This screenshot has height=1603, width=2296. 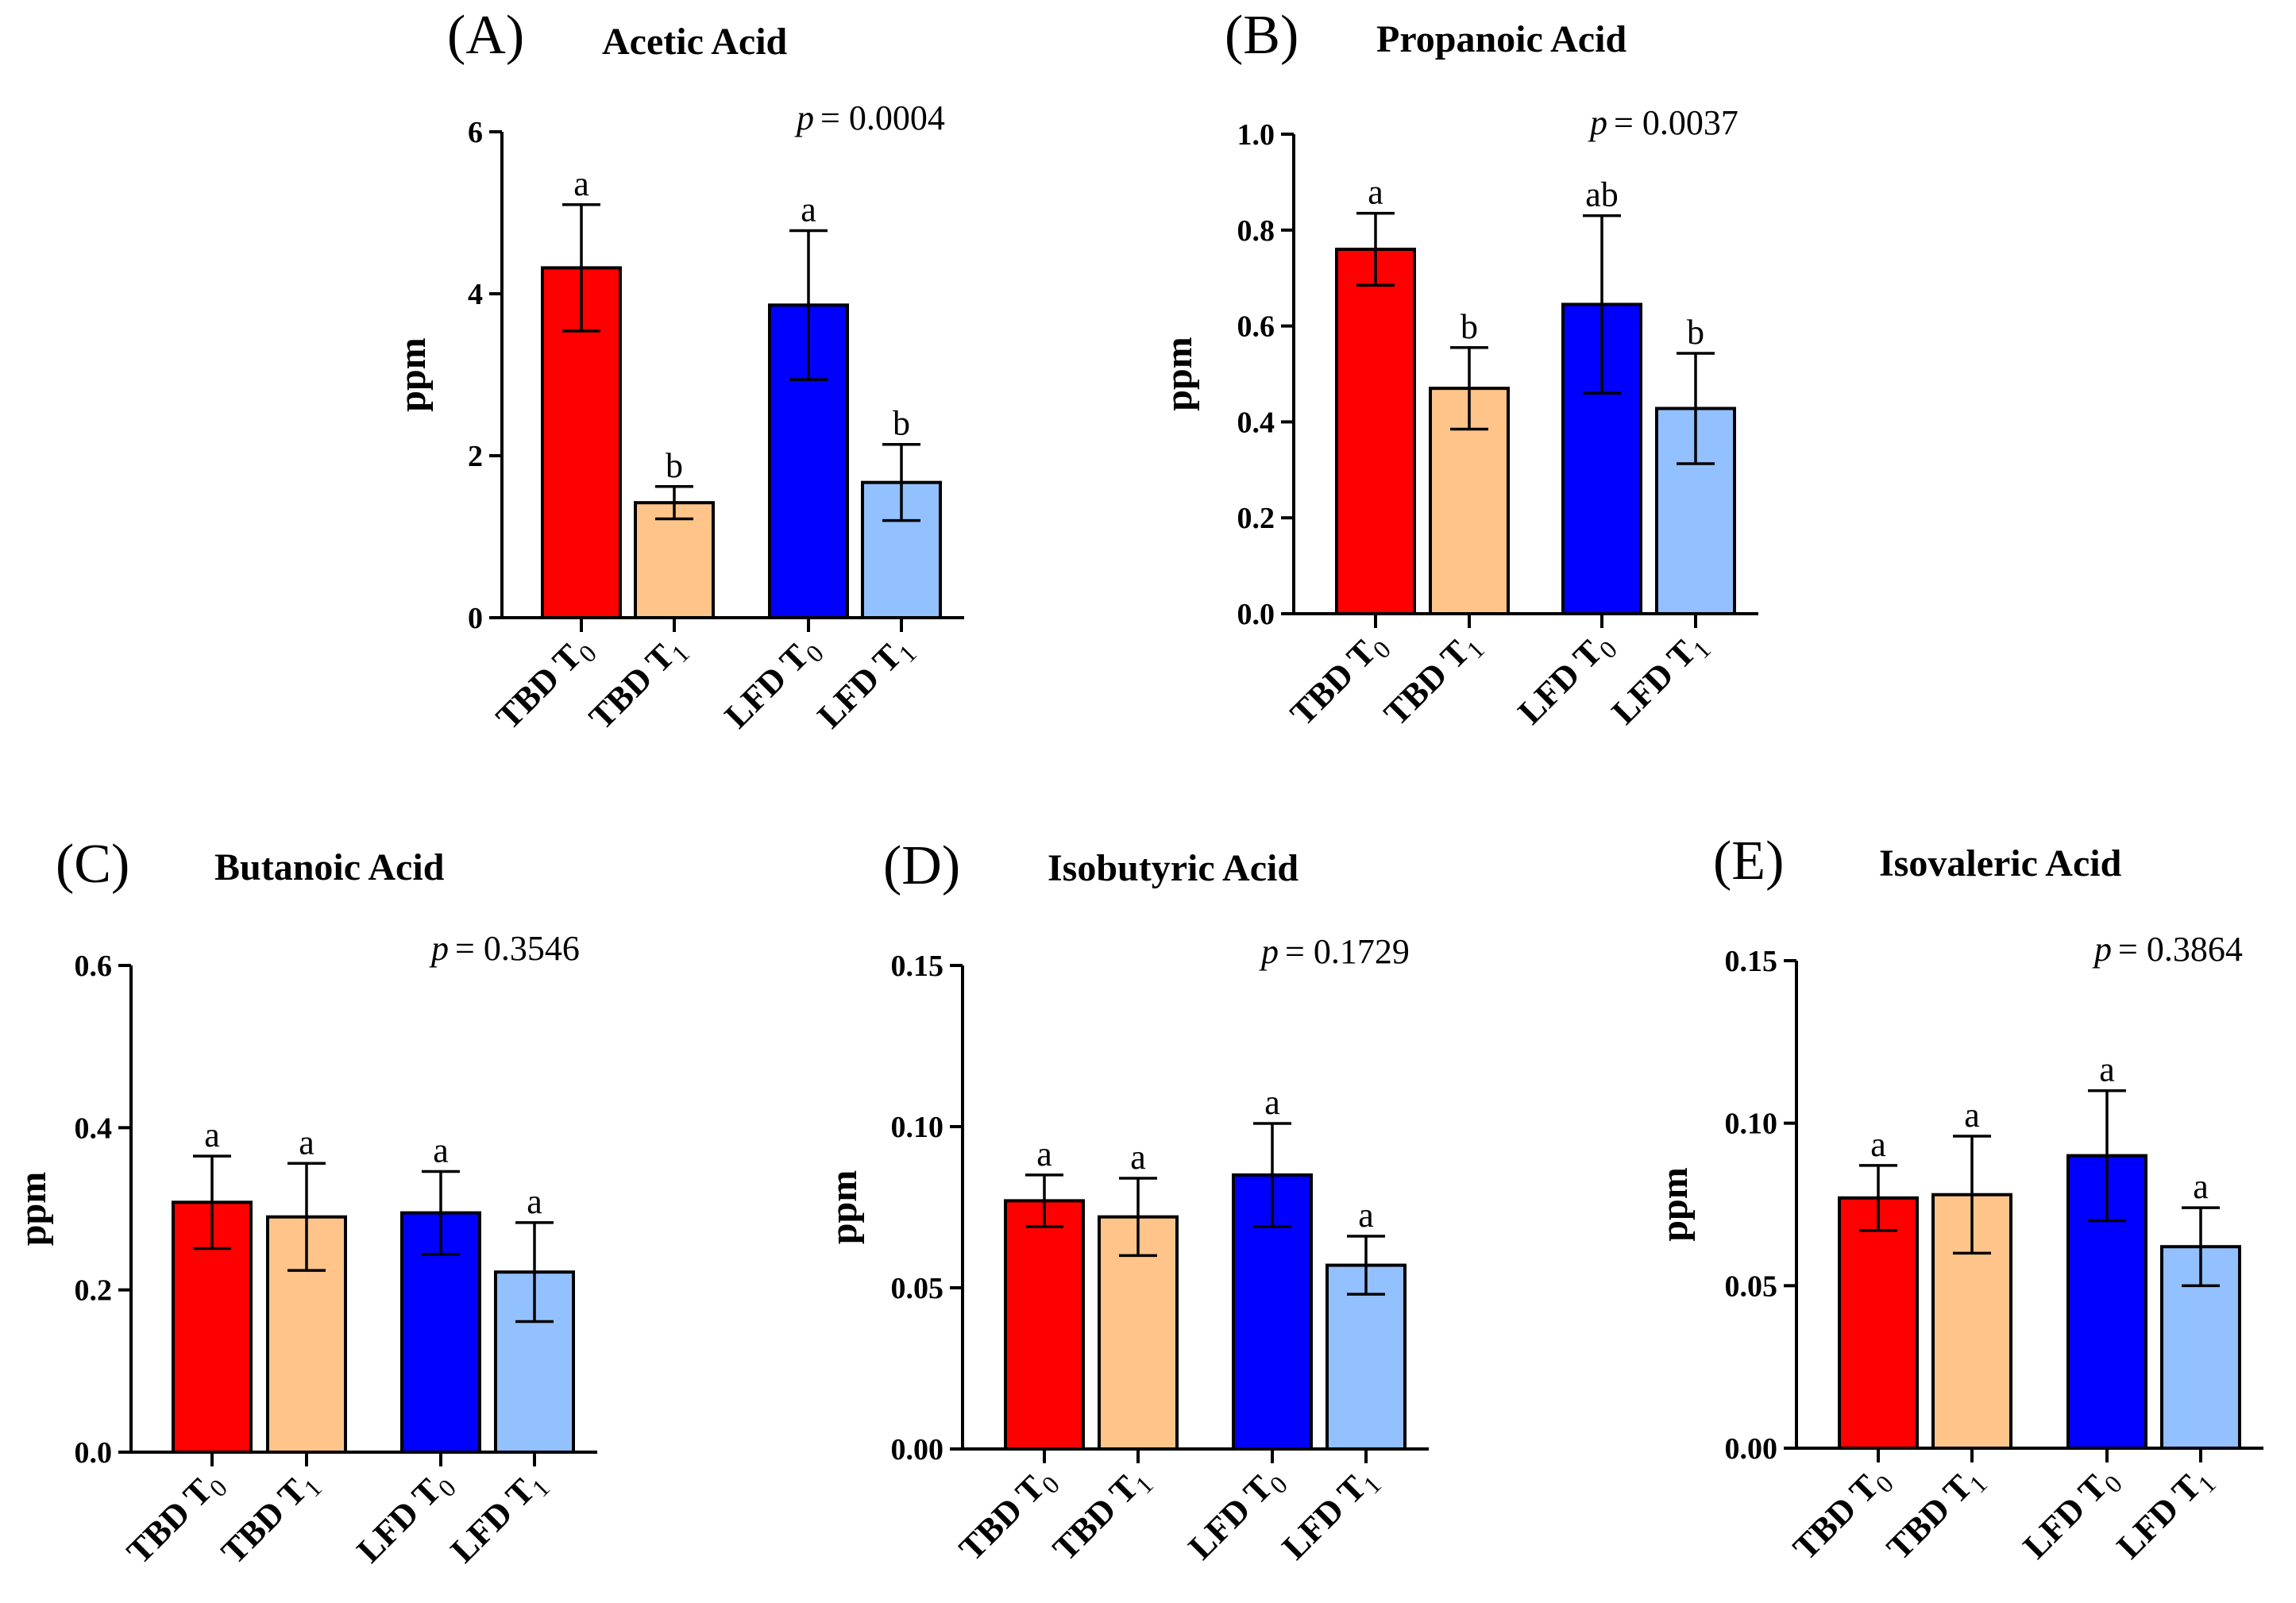 What do you see at coordinates (475, 618) in the screenshot?
I see `y-tick-label: 0` at bounding box center [475, 618].